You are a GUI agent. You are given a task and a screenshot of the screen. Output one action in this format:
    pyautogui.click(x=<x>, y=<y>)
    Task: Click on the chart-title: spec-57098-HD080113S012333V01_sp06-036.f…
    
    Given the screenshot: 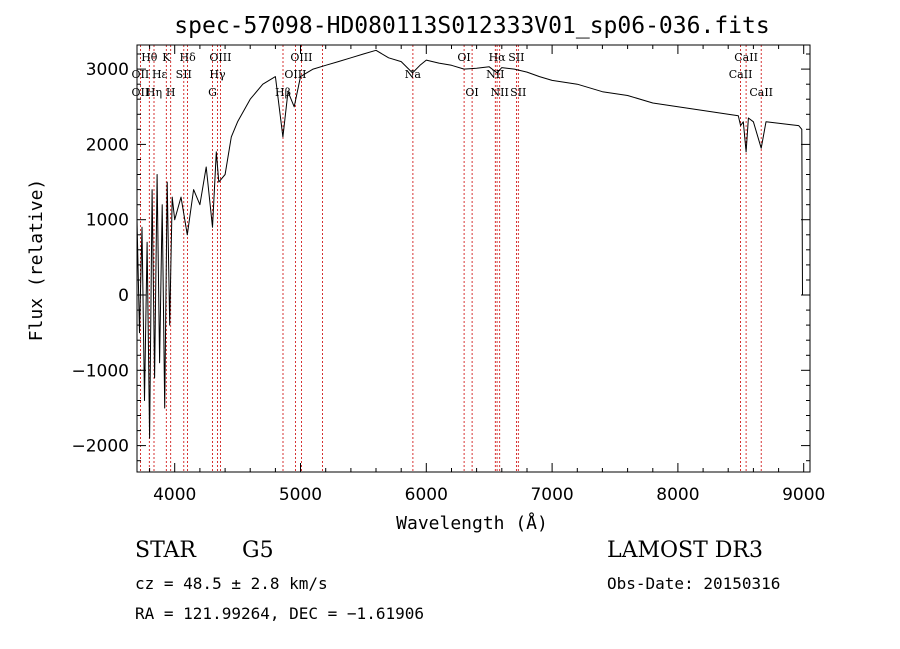 What is the action you would take?
    pyautogui.click(x=471, y=26)
    